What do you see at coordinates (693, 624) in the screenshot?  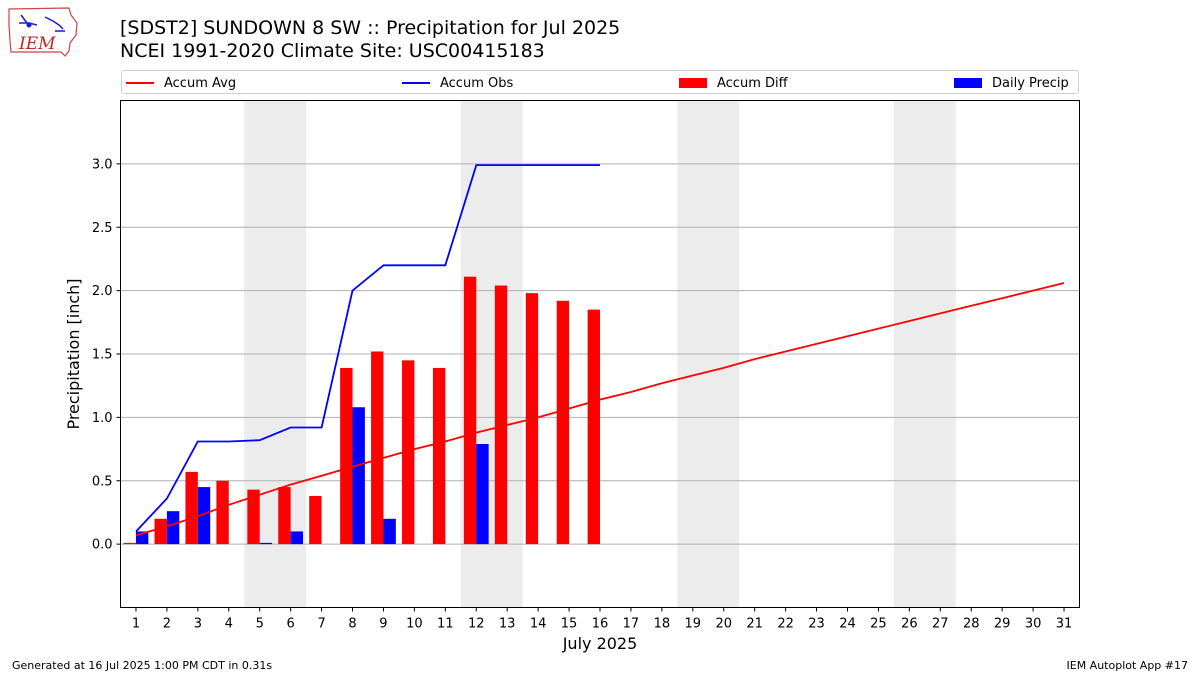 I see `x-tick-label-19: 19` at bounding box center [693, 624].